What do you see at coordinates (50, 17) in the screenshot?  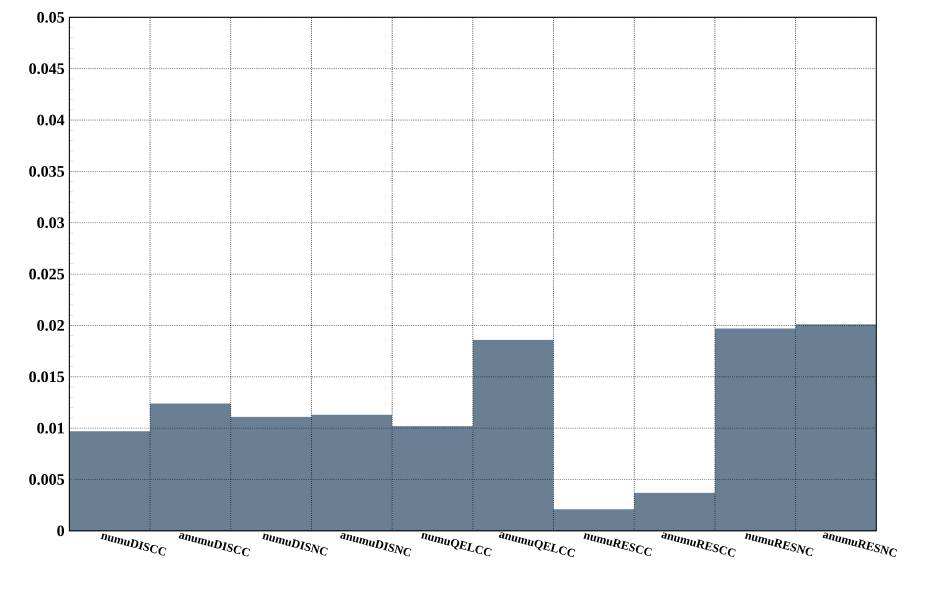 I see `y-tick-label: 0.05` at bounding box center [50, 17].